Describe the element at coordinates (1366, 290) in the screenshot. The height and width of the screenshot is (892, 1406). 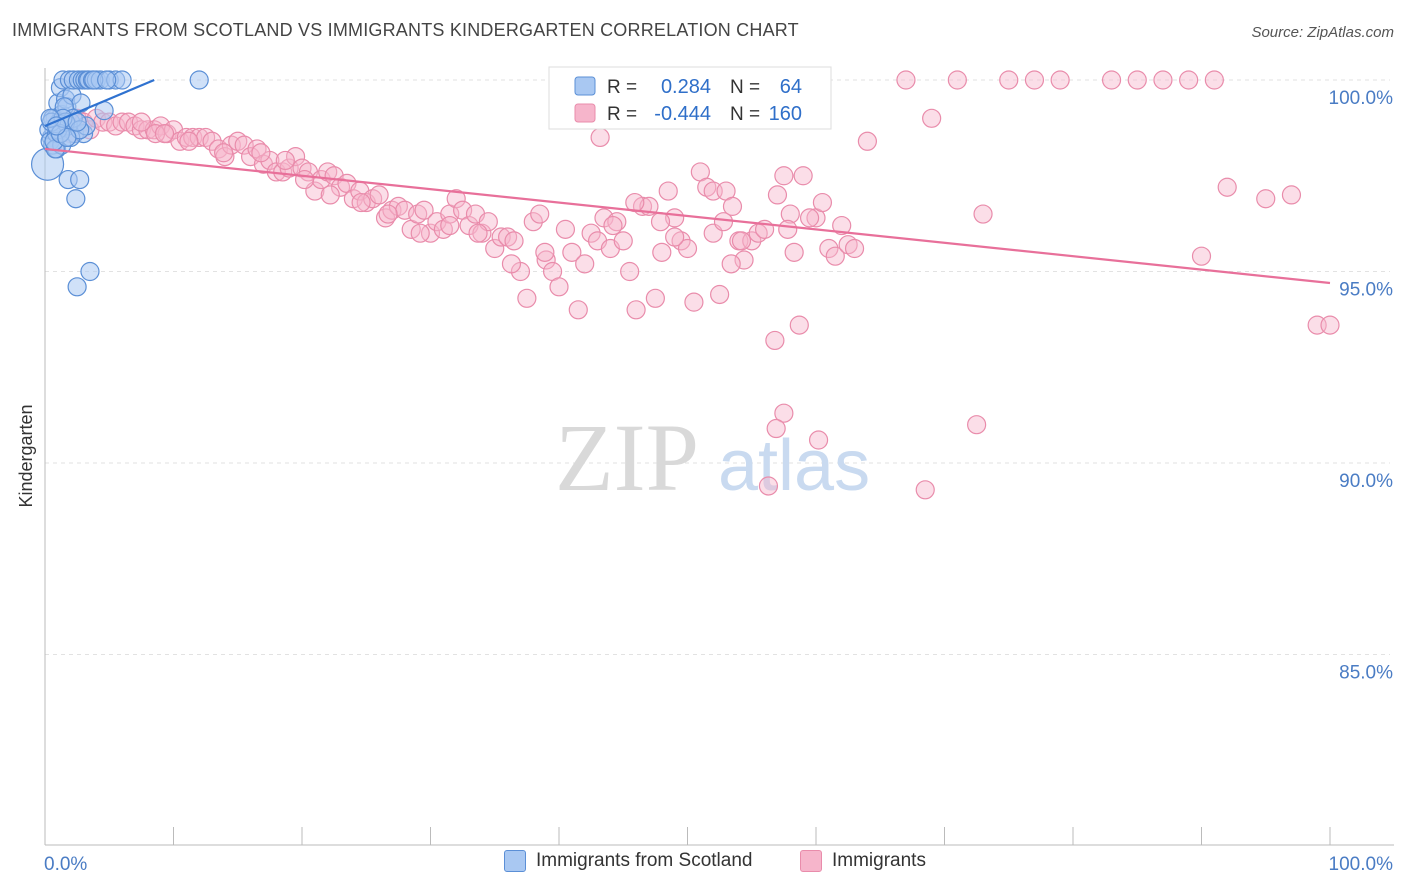
I see `y-tick-label-1: 95.0%` at that location.